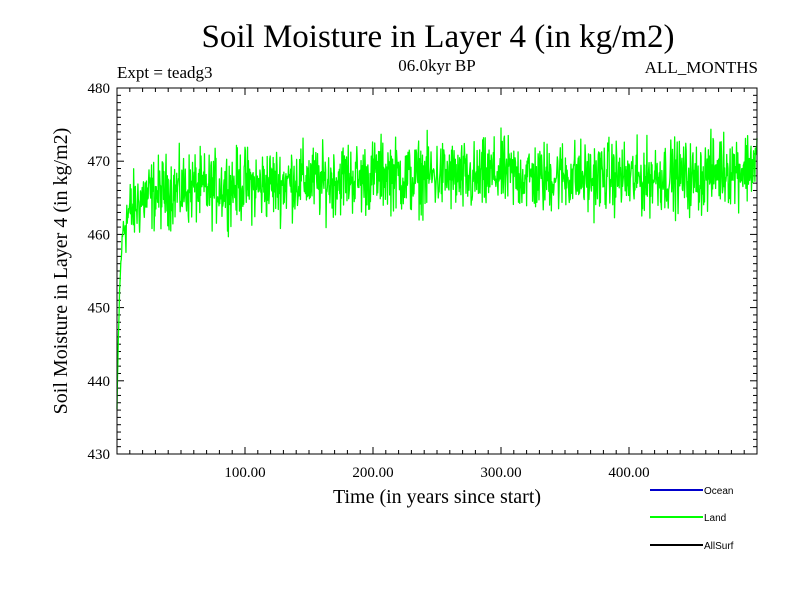 Image resolution: width=800 pixels, height=600 pixels. What do you see at coordinates (715, 518) in the screenshot?
I see `legend-label-land: Land` at bounding box center [715, 518].